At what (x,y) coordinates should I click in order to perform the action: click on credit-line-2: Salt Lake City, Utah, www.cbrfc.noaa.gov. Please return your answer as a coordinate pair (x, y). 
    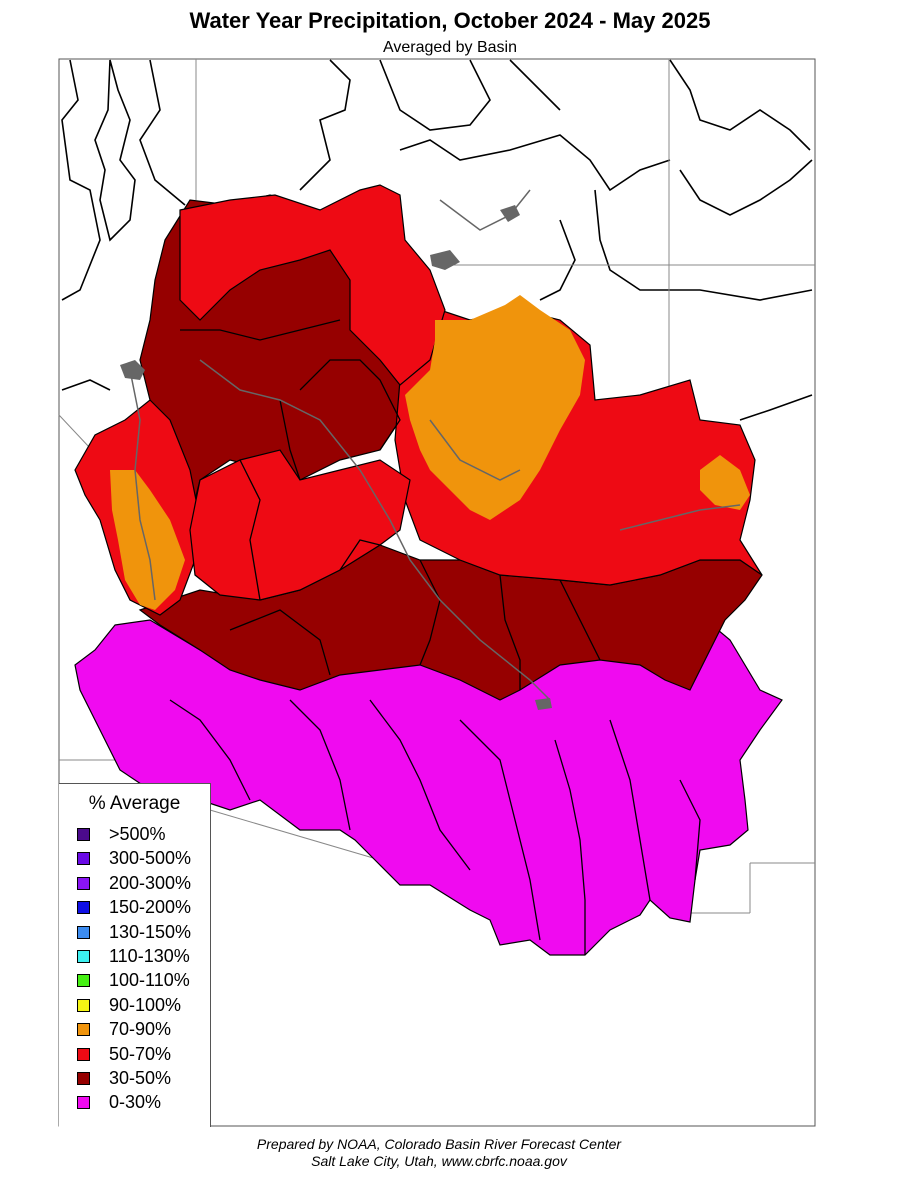
    Looking at the image, I should click on (439, 1161).